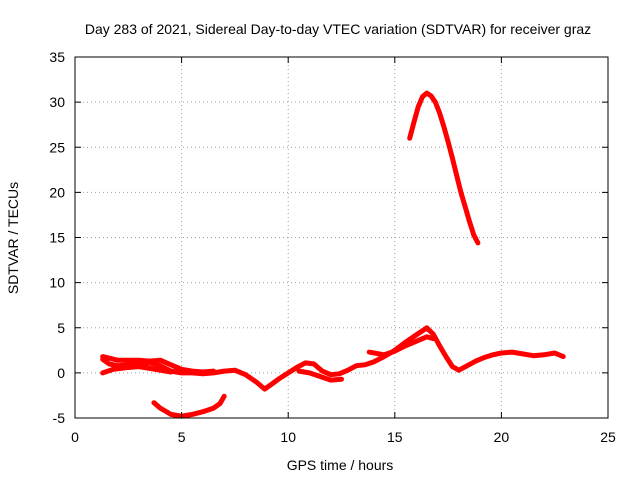  I want to click on y-tick-label: 30, so click(57, 102).